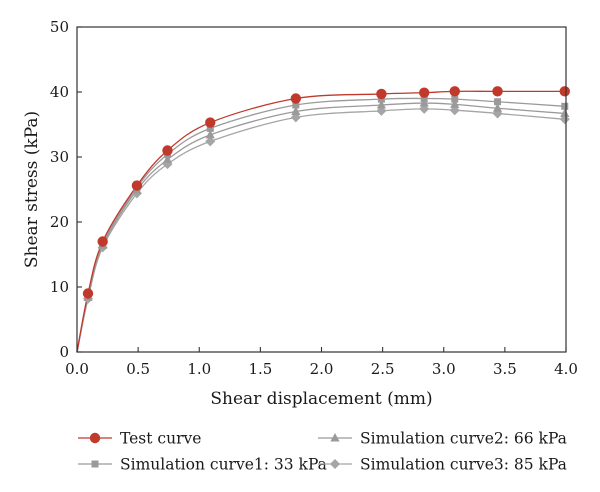 This screenshot has width=600, height=492. I want to click on data-point-diamond, so click(210, 141).